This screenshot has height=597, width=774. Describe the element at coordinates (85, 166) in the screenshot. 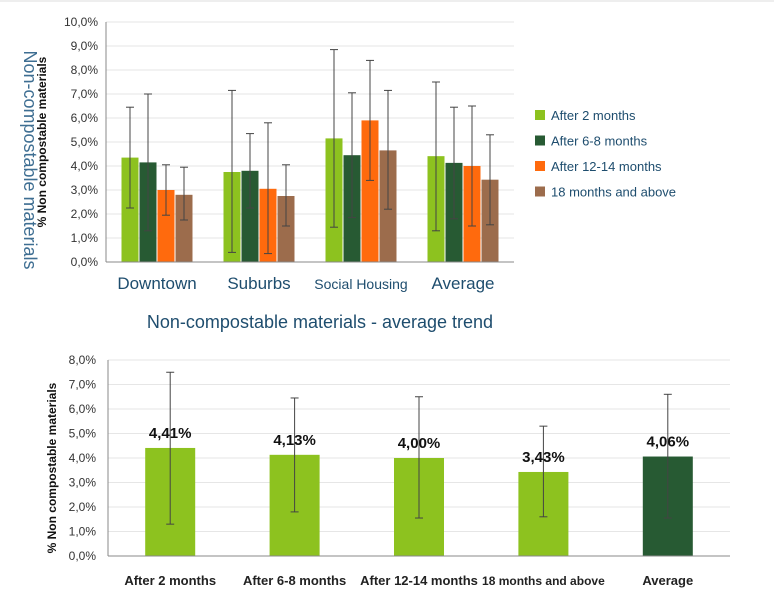

I see `chart1-y-tick-label: 4,0%` at that location.